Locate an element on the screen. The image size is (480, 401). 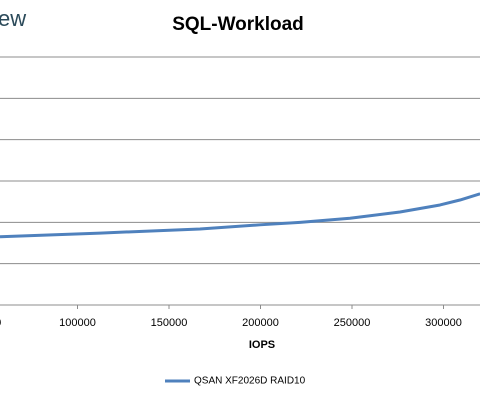
x-tick-label: 100000 is located at coordinates (77, 323).